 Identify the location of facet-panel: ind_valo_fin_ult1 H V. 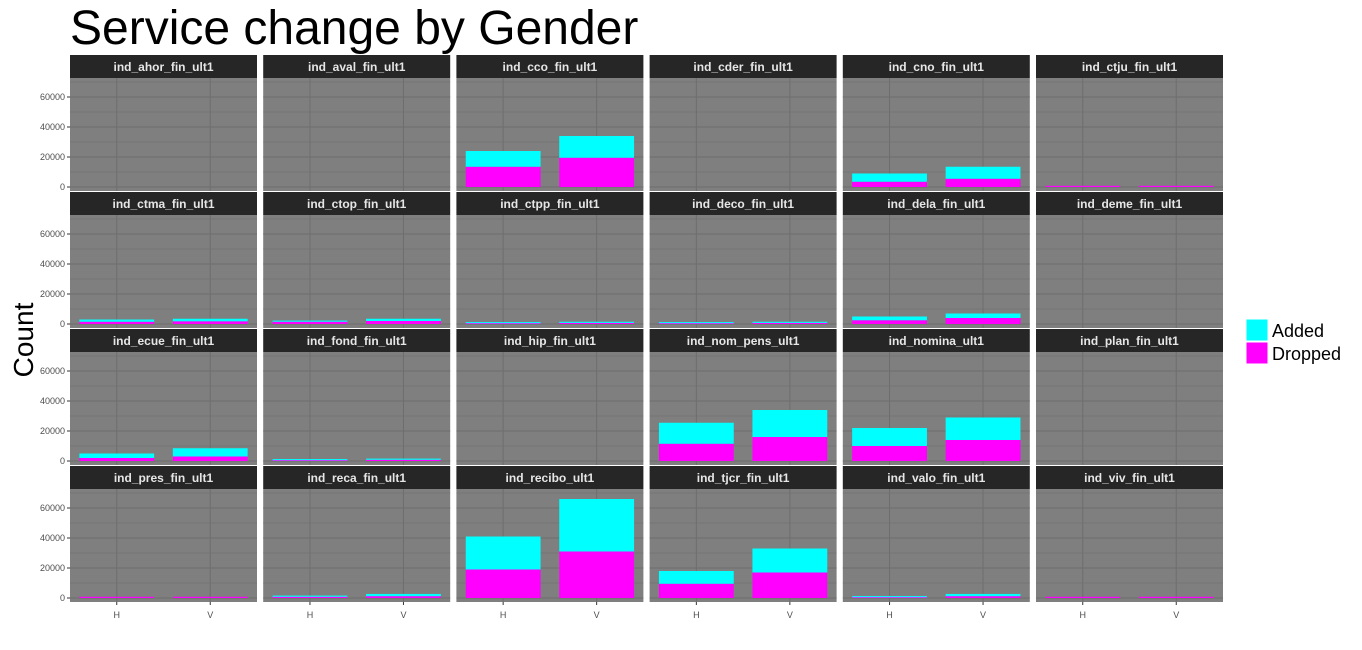
(936, 543).